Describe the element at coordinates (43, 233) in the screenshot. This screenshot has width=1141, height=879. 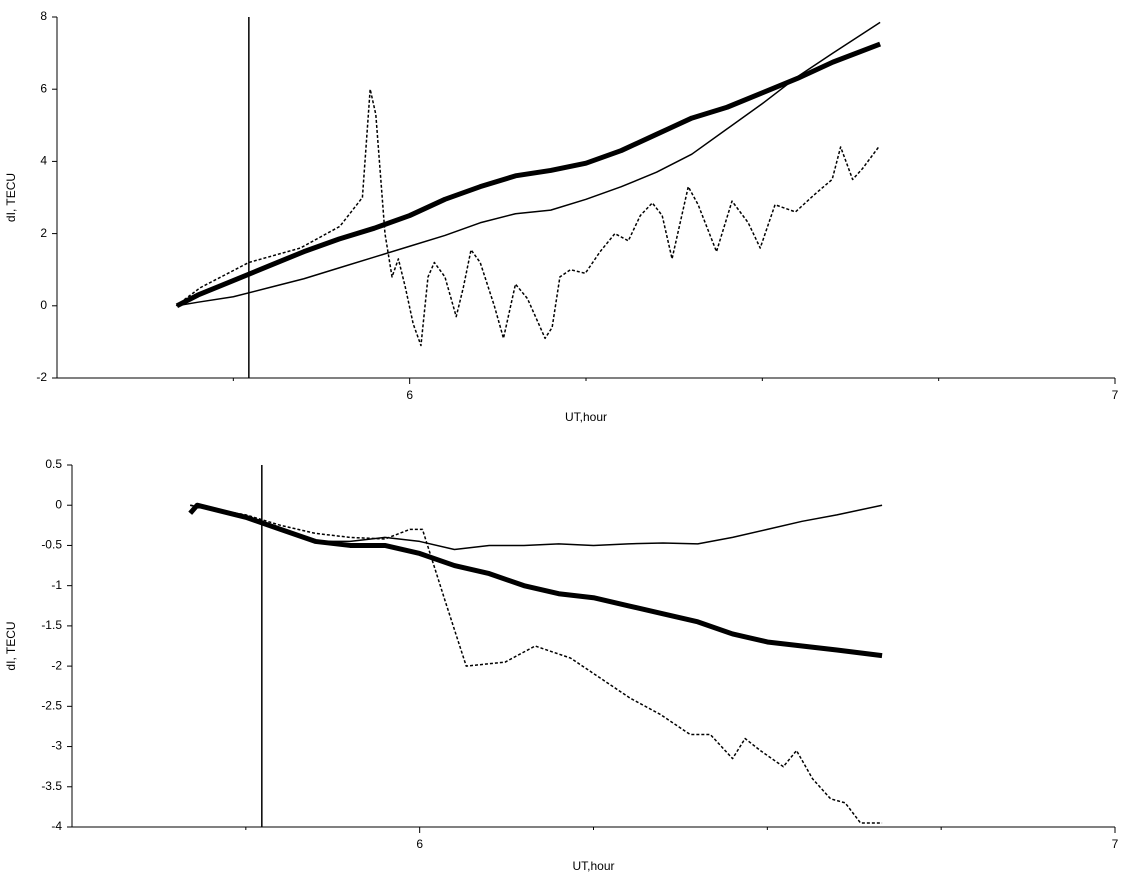
I see `y-tick-label: 2` at that location.